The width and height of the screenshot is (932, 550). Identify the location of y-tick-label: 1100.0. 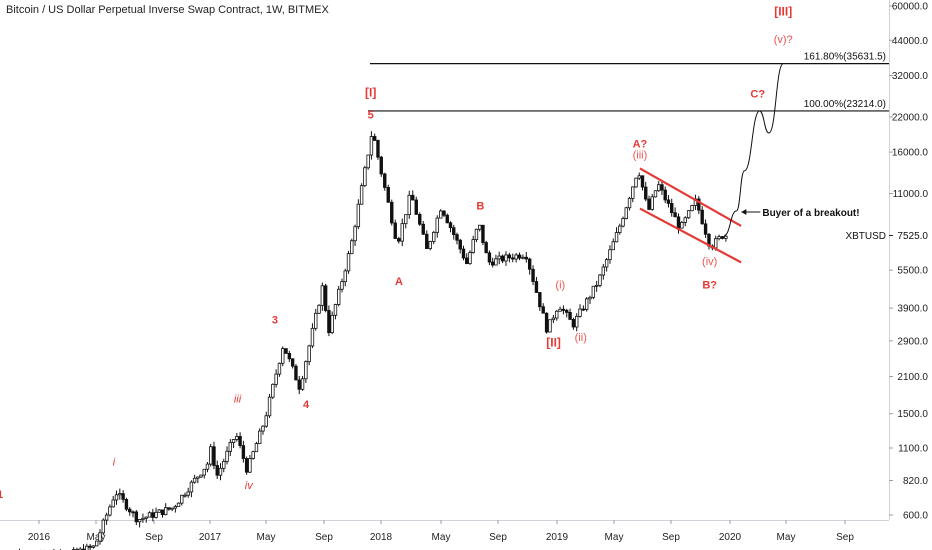
(913, 449).